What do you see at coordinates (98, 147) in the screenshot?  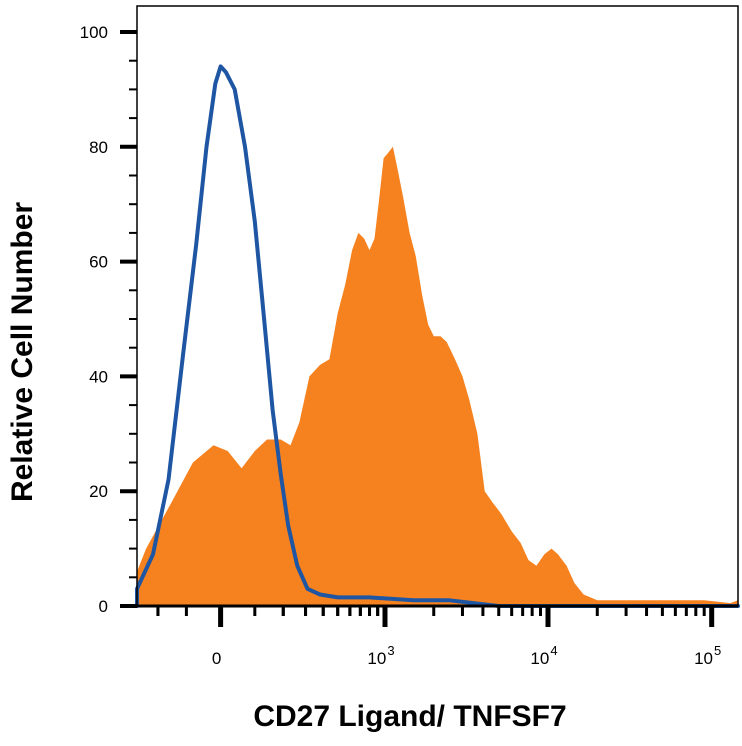 I see `y-tick-label: 80` at bounding box center [98, 147].